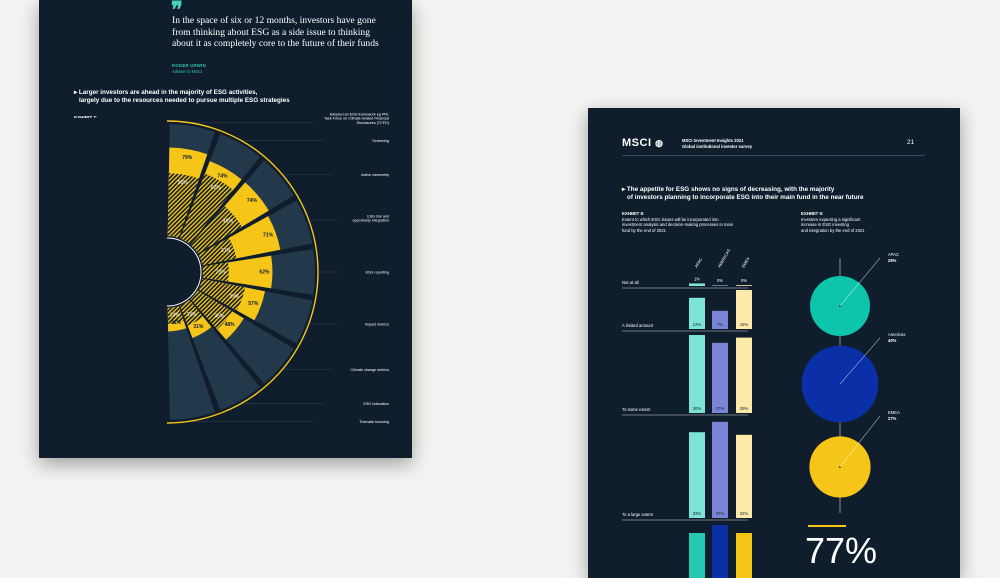  I want to click on bar-value-label: 37%, so click(720, 513).